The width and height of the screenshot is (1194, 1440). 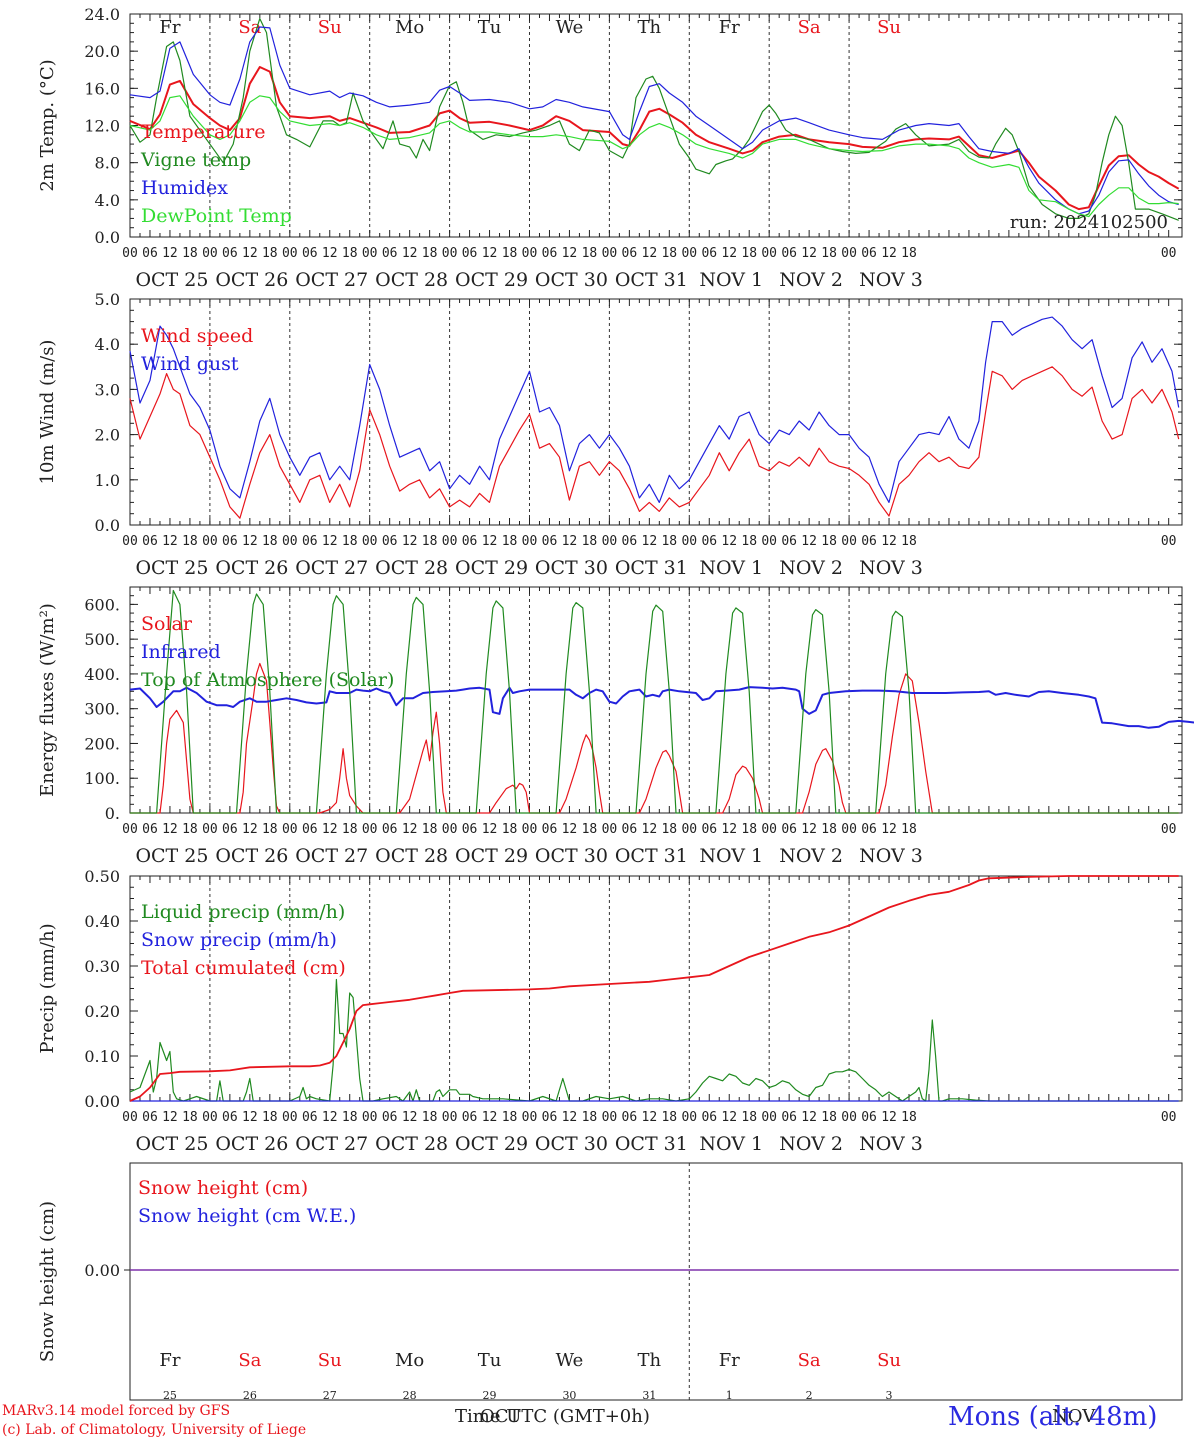 I want to click on day-name-label: Fr, so click(x=729, y=1360).